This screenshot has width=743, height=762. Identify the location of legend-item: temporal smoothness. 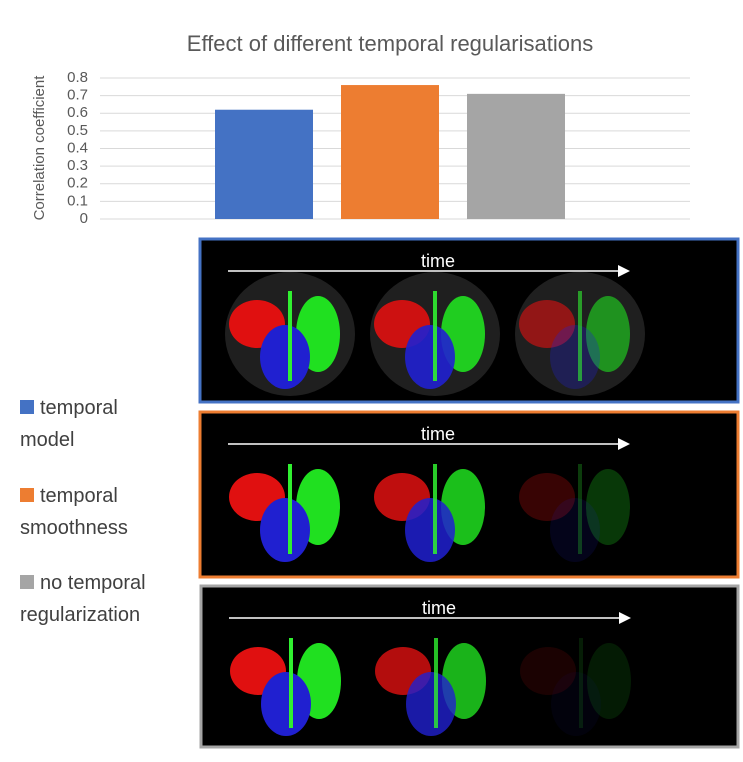
(95, 512).